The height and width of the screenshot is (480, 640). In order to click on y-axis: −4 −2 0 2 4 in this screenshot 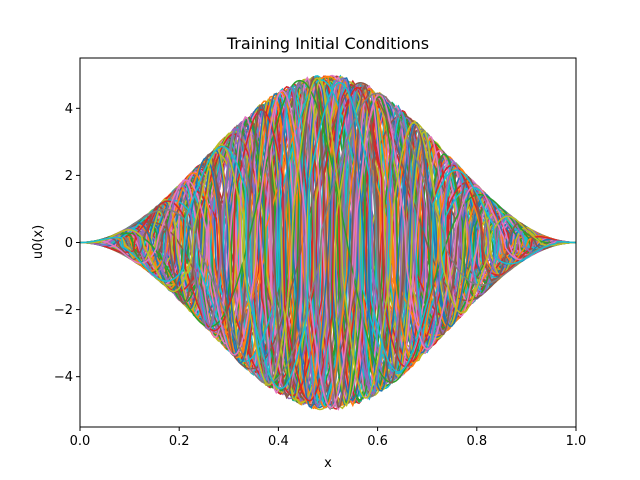, I will do `click(67, 243)`.